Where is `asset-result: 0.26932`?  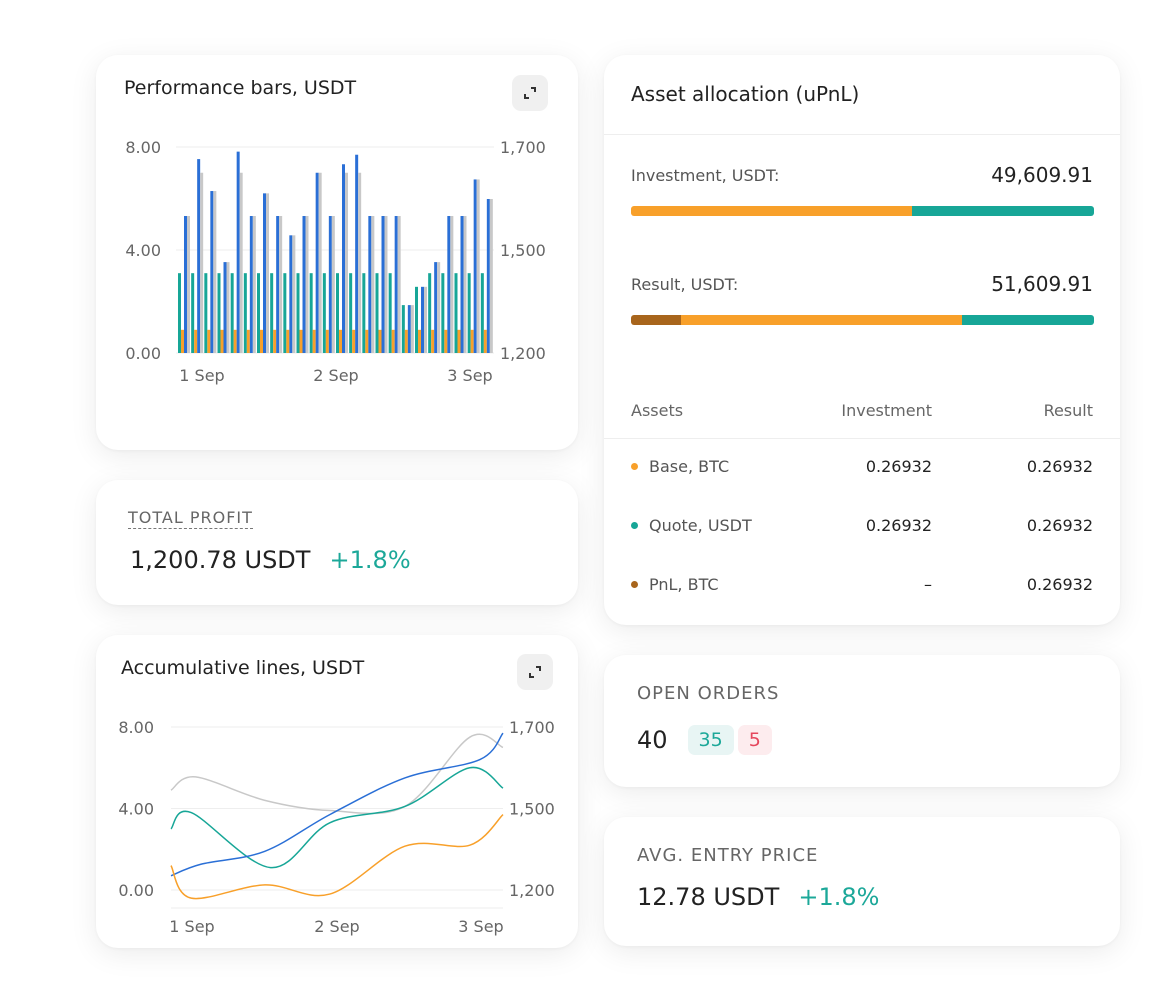
asset-result: 0.26932 is located at coordinates (1059, 525).